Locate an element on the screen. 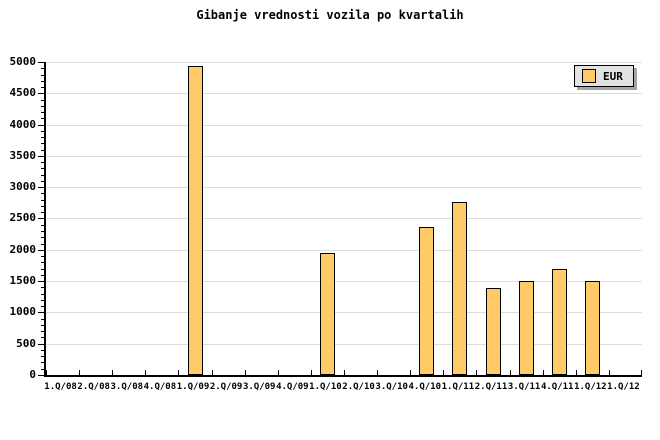 This screenshot has width=660, height=440. x-axis-label: 2.Q/11 is located at coordinates (491, 387).